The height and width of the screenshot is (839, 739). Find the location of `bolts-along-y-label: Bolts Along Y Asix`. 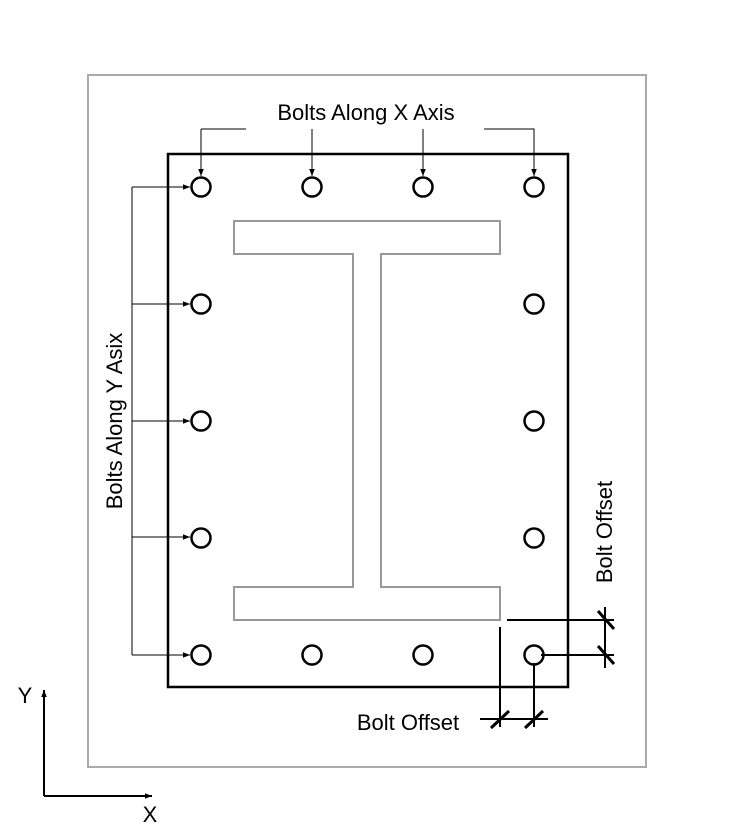

bolts-along-y-label: Bolts Along Y Asix is located at coordinates (114, 421).